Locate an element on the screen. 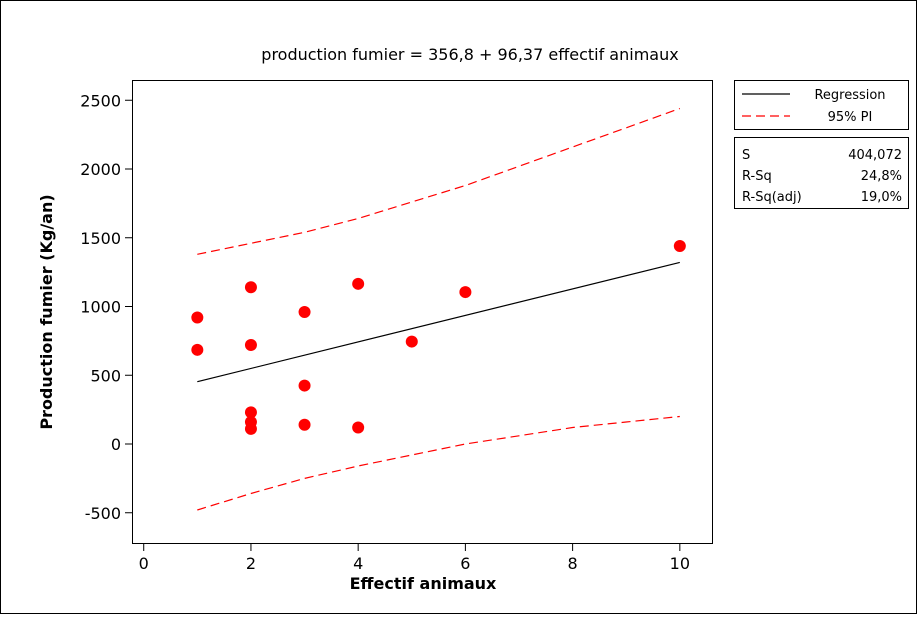 Image resolution: width=917 pixels, height=618 pixels. x-tick-label: 2 is located at coordinates (251, 563).